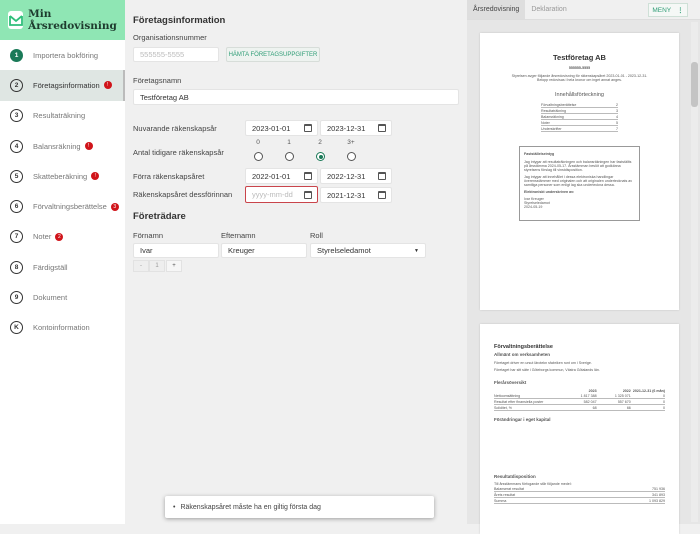  I want to click on add-representative-button: +, so click(174, 266).